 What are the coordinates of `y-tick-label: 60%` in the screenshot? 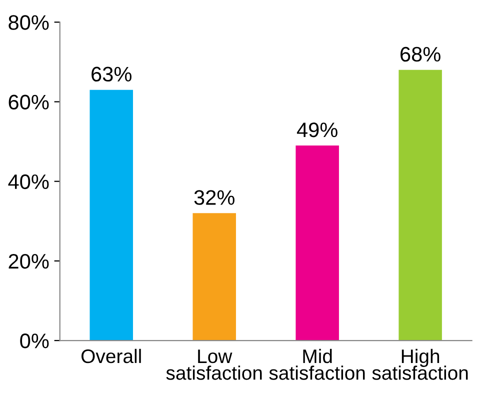 It's located at (28, 102).